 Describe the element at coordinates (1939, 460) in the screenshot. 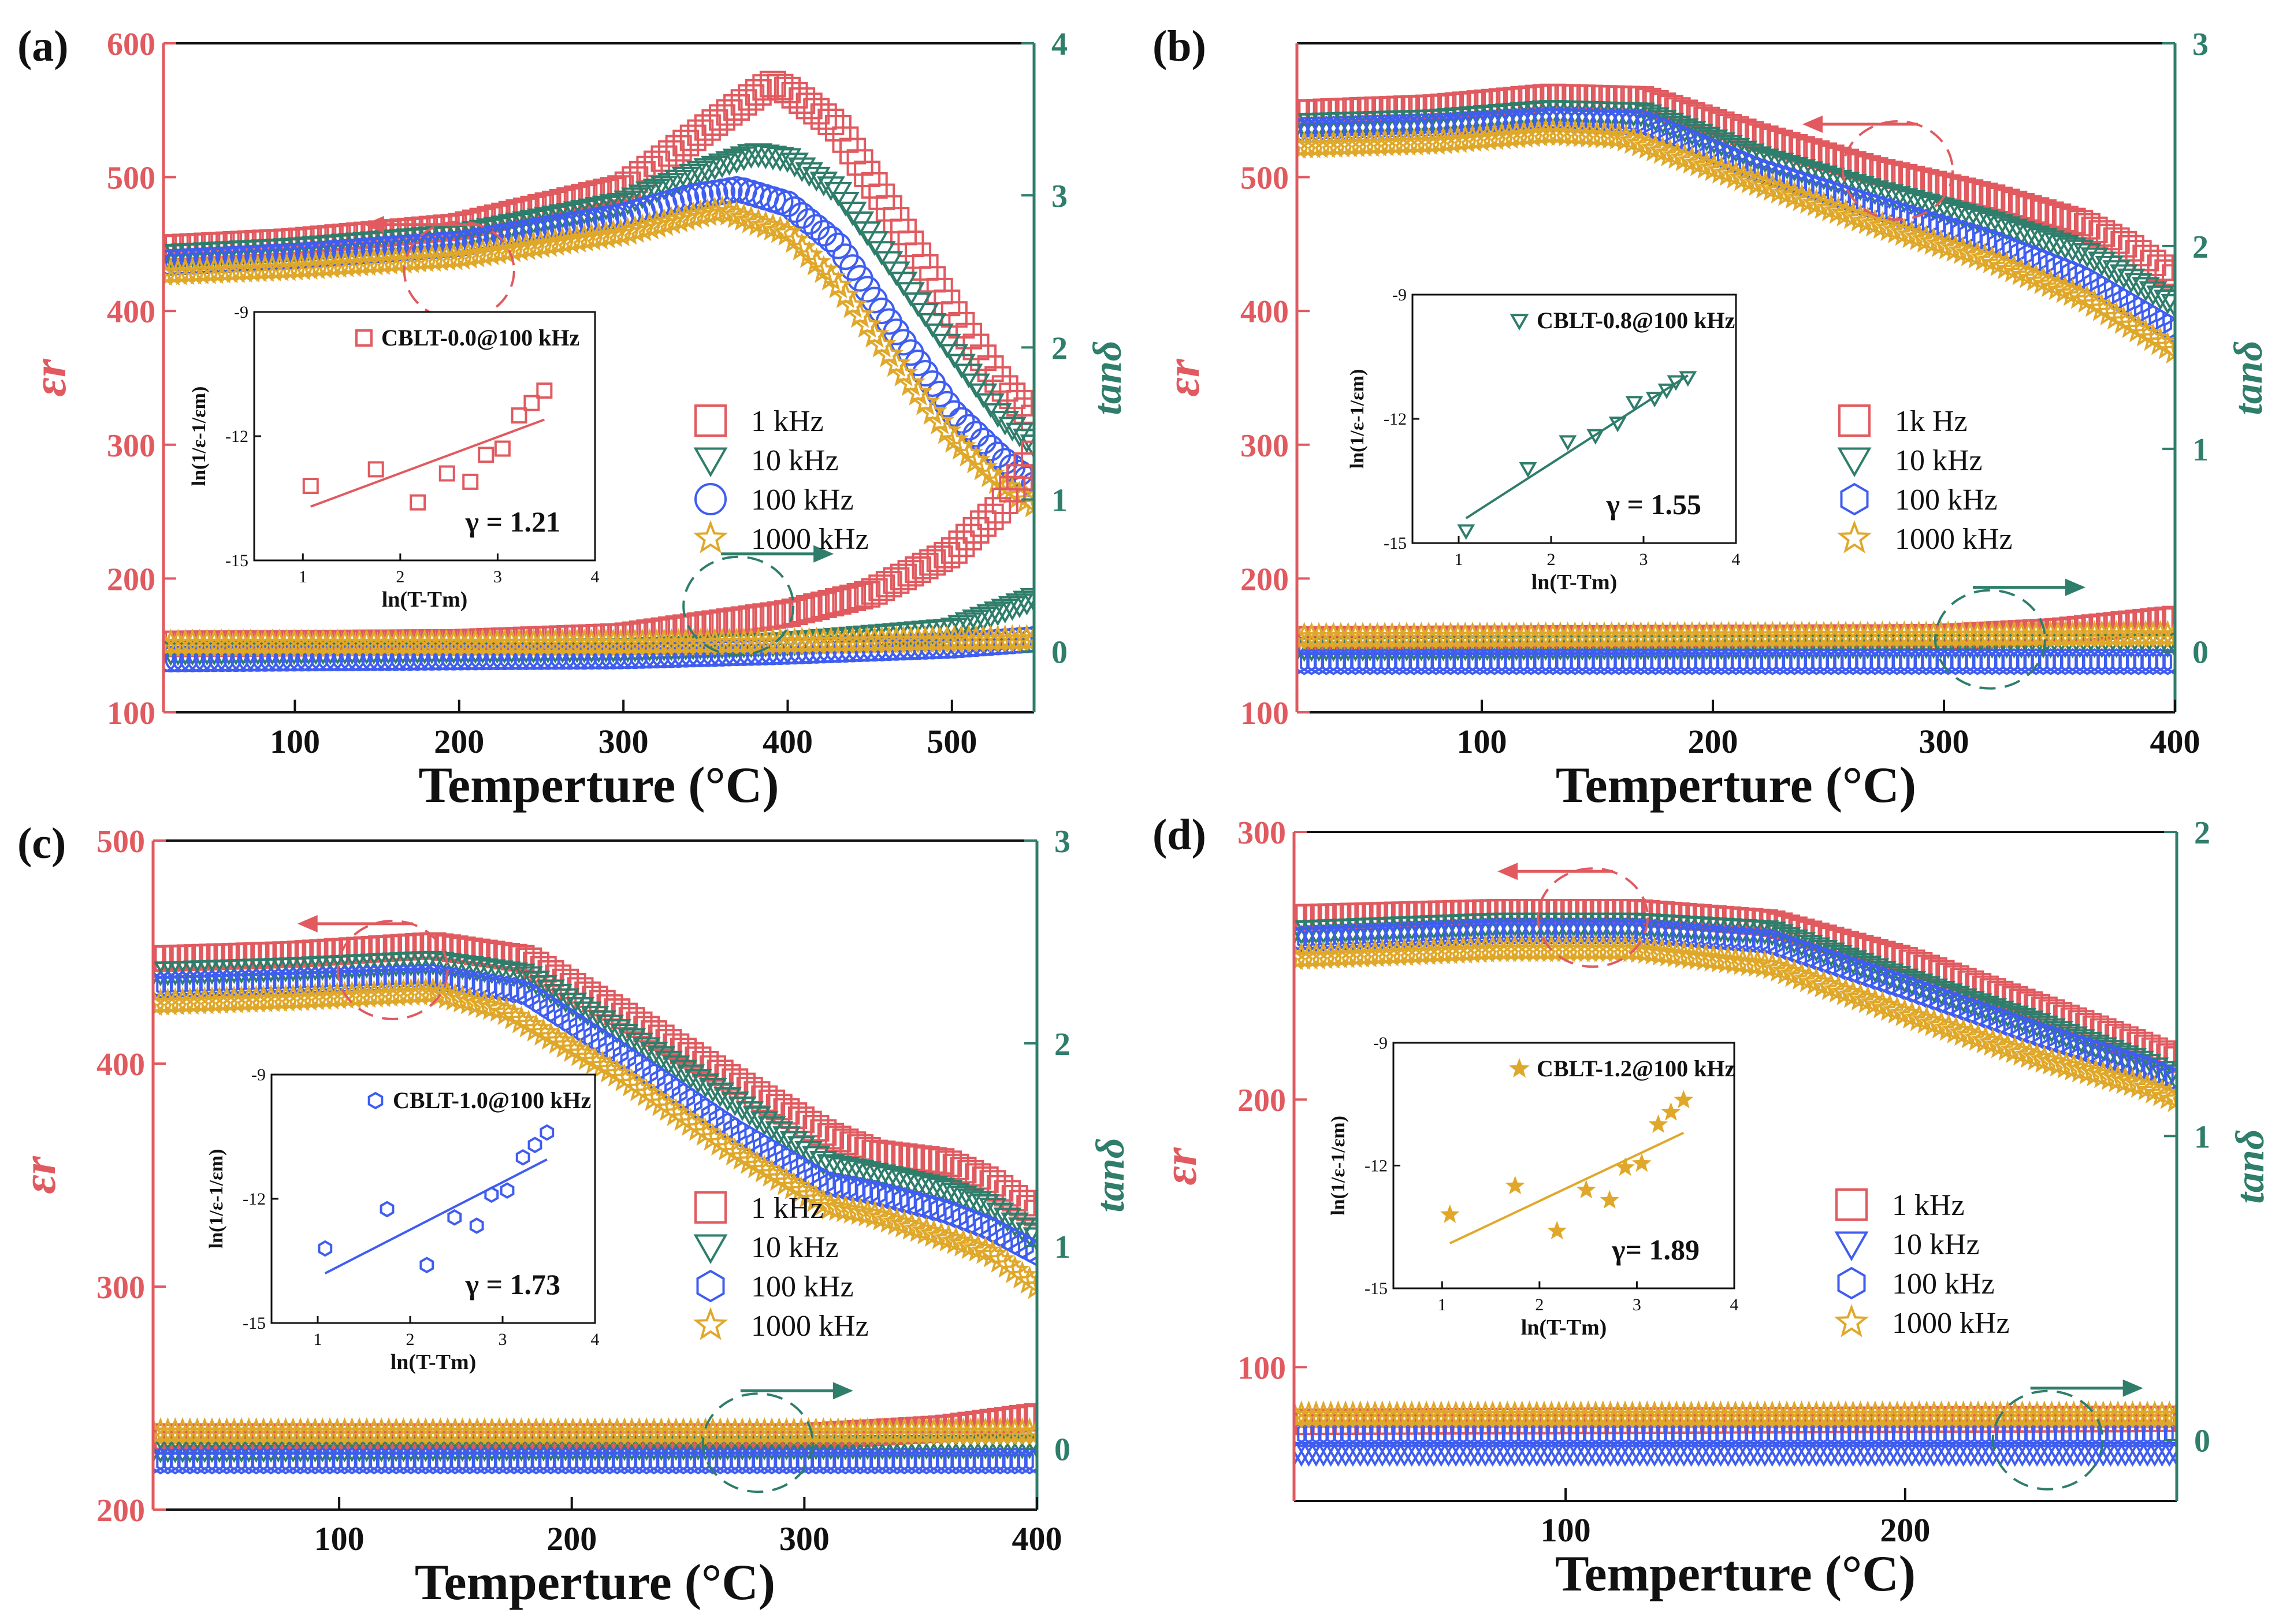

I see `legend-label: 10 kHz` at that location.